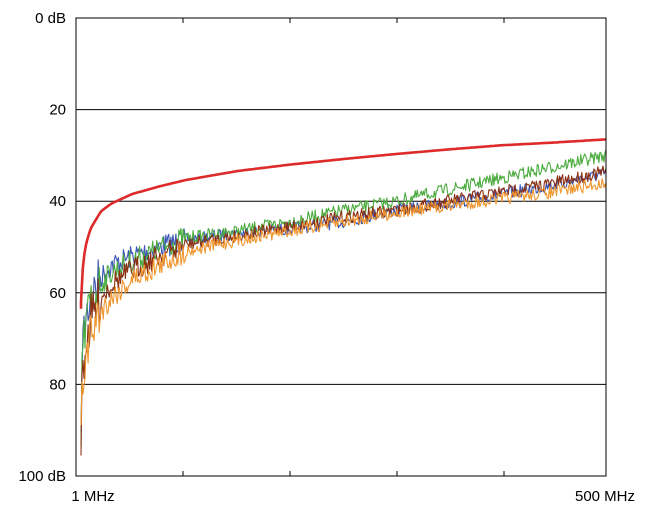 The height and width of the screenshot is (513, 646). What do you see at coordinates (57, 110) in the screenshot?
I see `y-tick-label-20: 20` at bounding box center [57, 110].